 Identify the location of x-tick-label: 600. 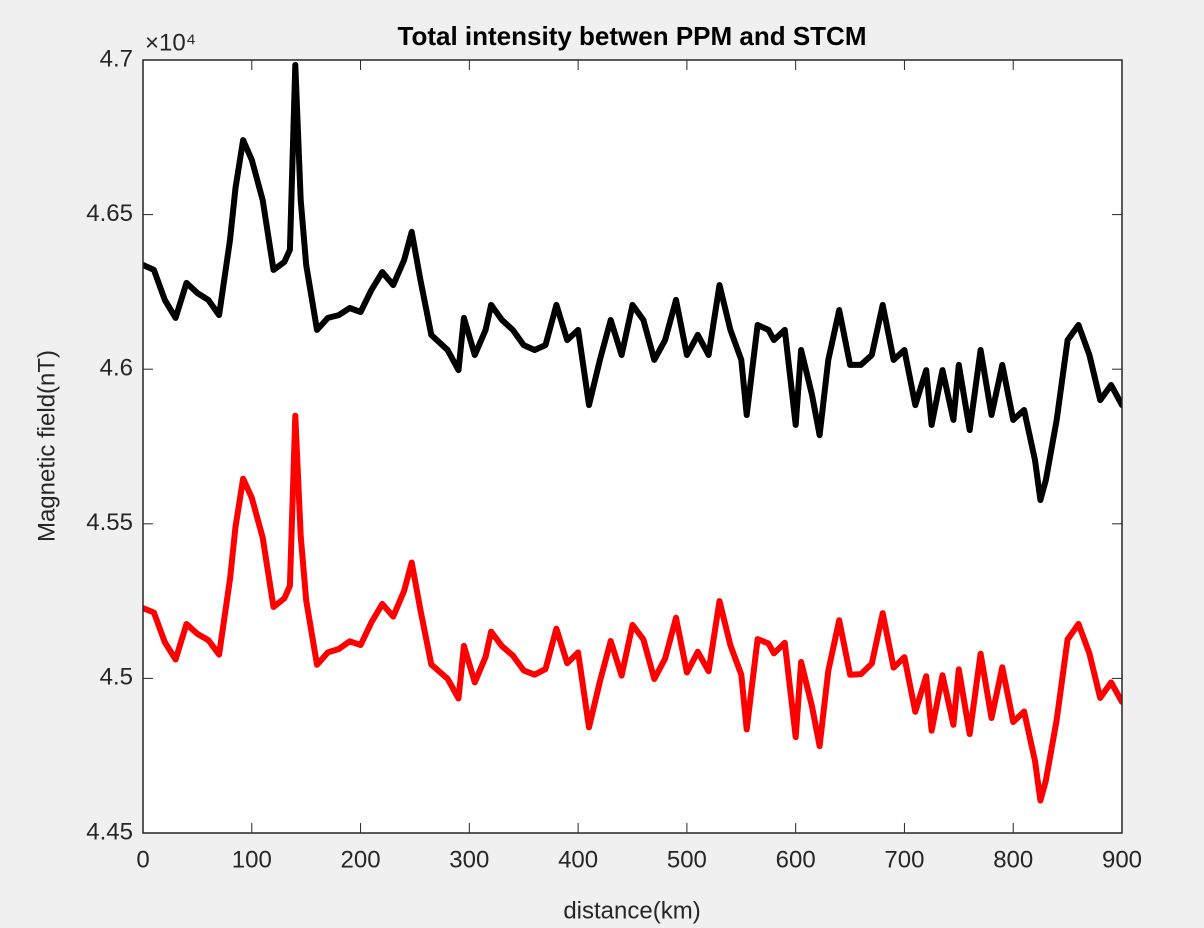
(796, 859).